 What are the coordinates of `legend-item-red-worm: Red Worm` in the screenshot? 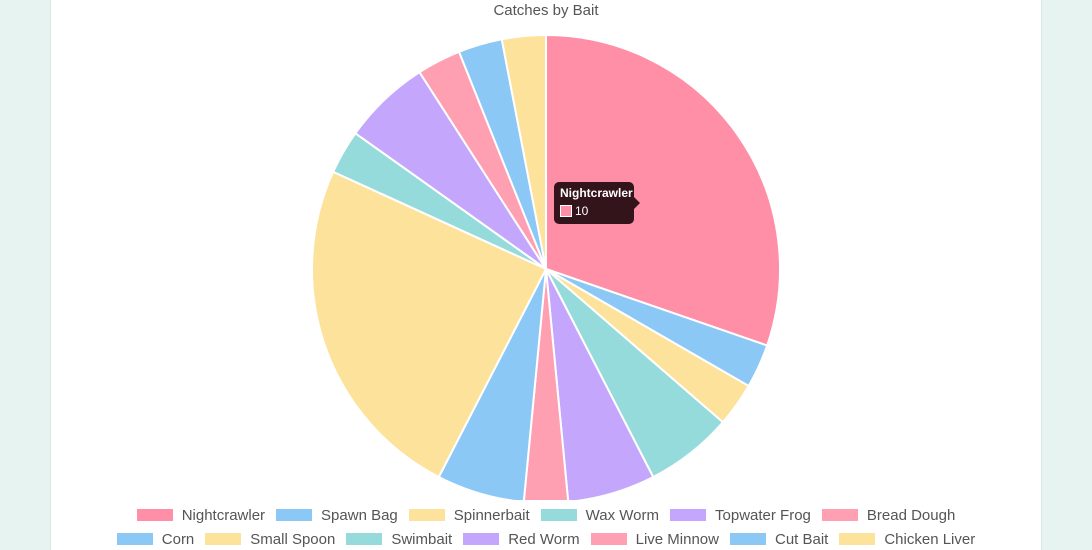 It's located at (521, 539).